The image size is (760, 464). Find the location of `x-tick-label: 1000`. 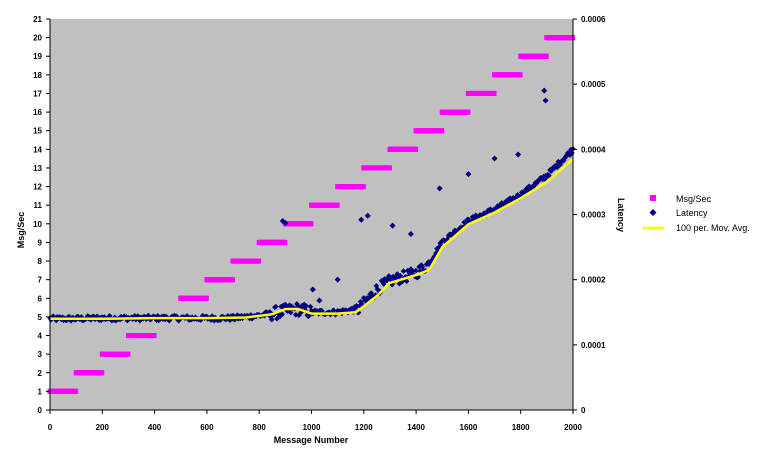

x-tick-label: 1000 is located at coordinates (312, 427).